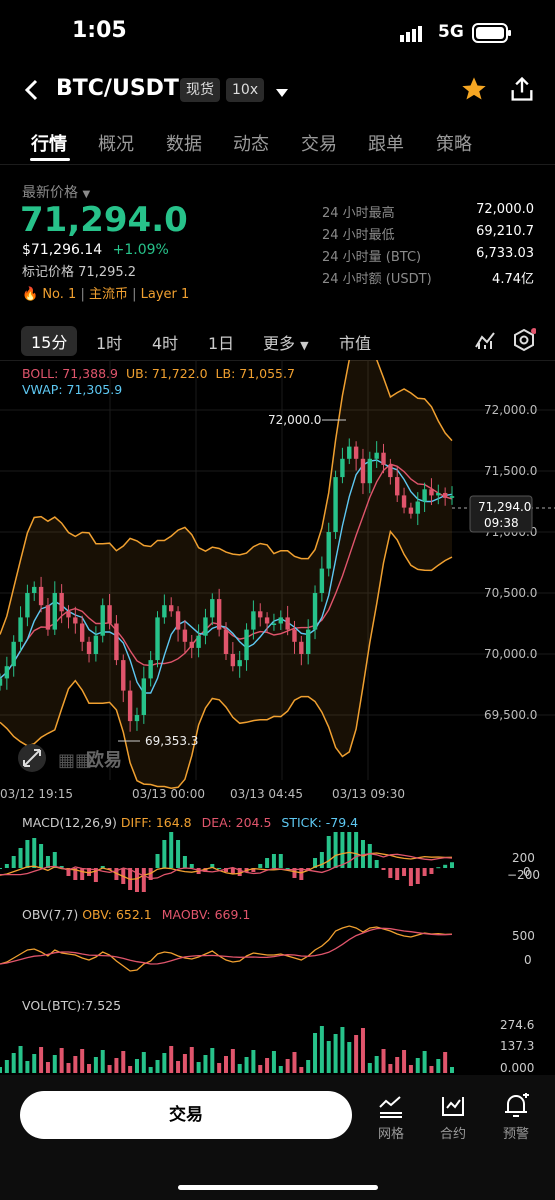  I want to click on grid-button: 网格, so click(391, 1117).